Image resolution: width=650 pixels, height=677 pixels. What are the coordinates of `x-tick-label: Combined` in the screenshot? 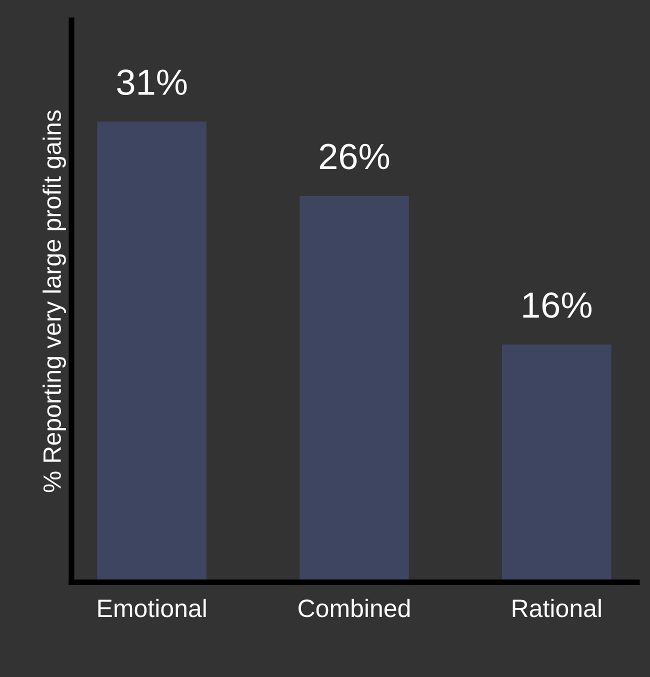 It's located at (354, 608).